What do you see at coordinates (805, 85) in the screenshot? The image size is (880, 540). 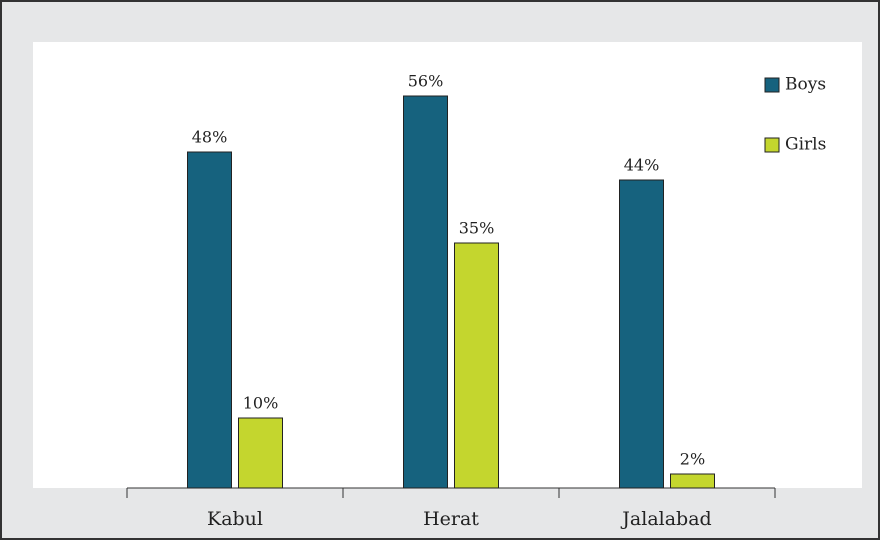 I see `legend-label: Boys` at bounding box center [805, 85].